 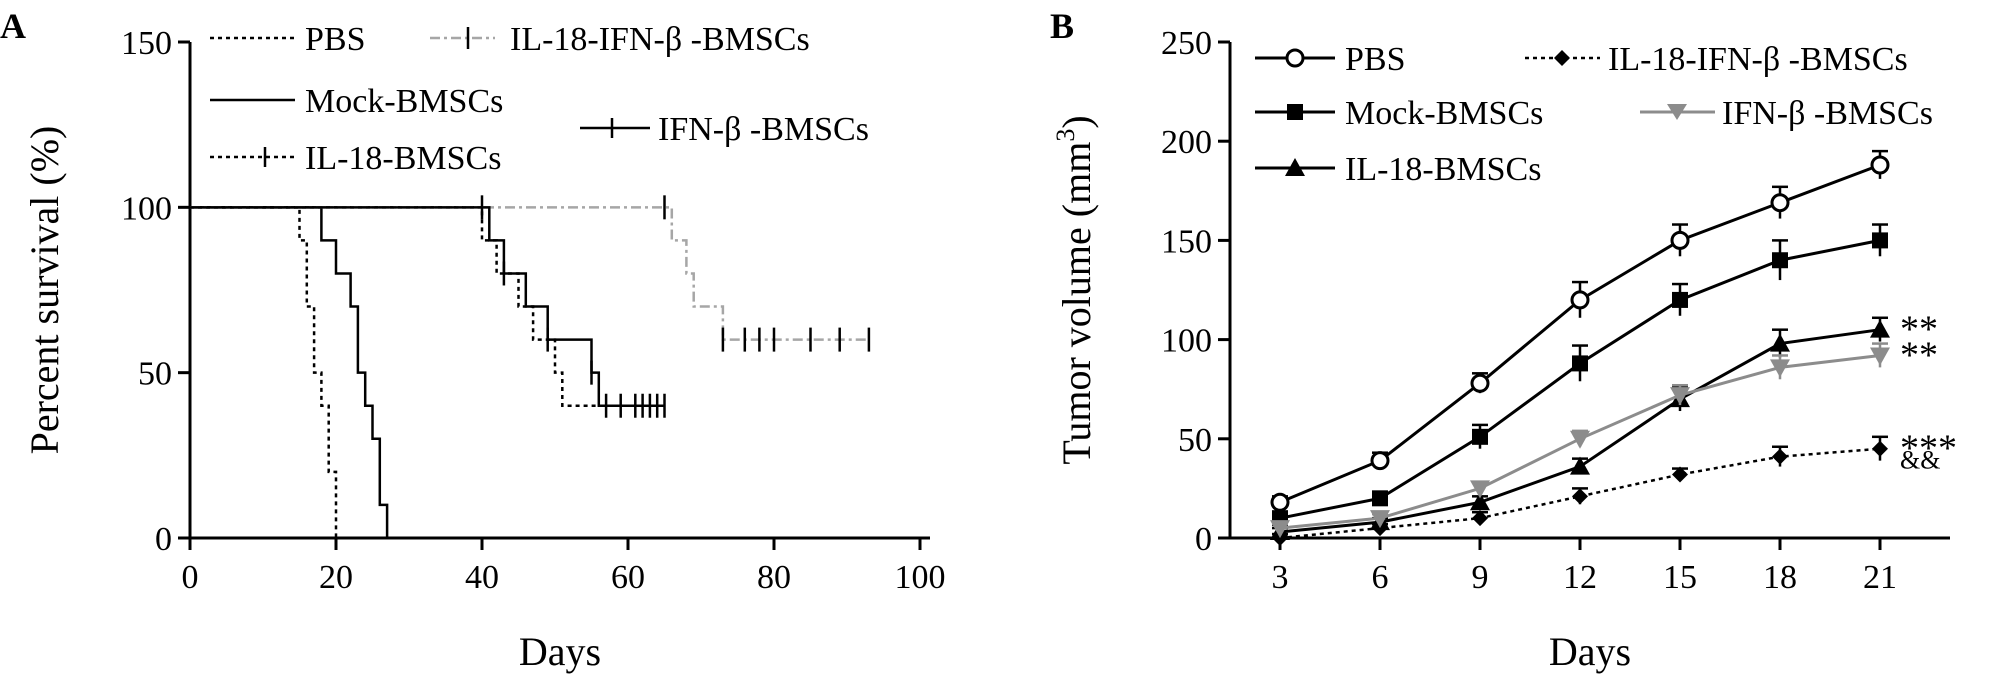 I want to click on legend-marker-mock-b, so click(x=1295, y=112).